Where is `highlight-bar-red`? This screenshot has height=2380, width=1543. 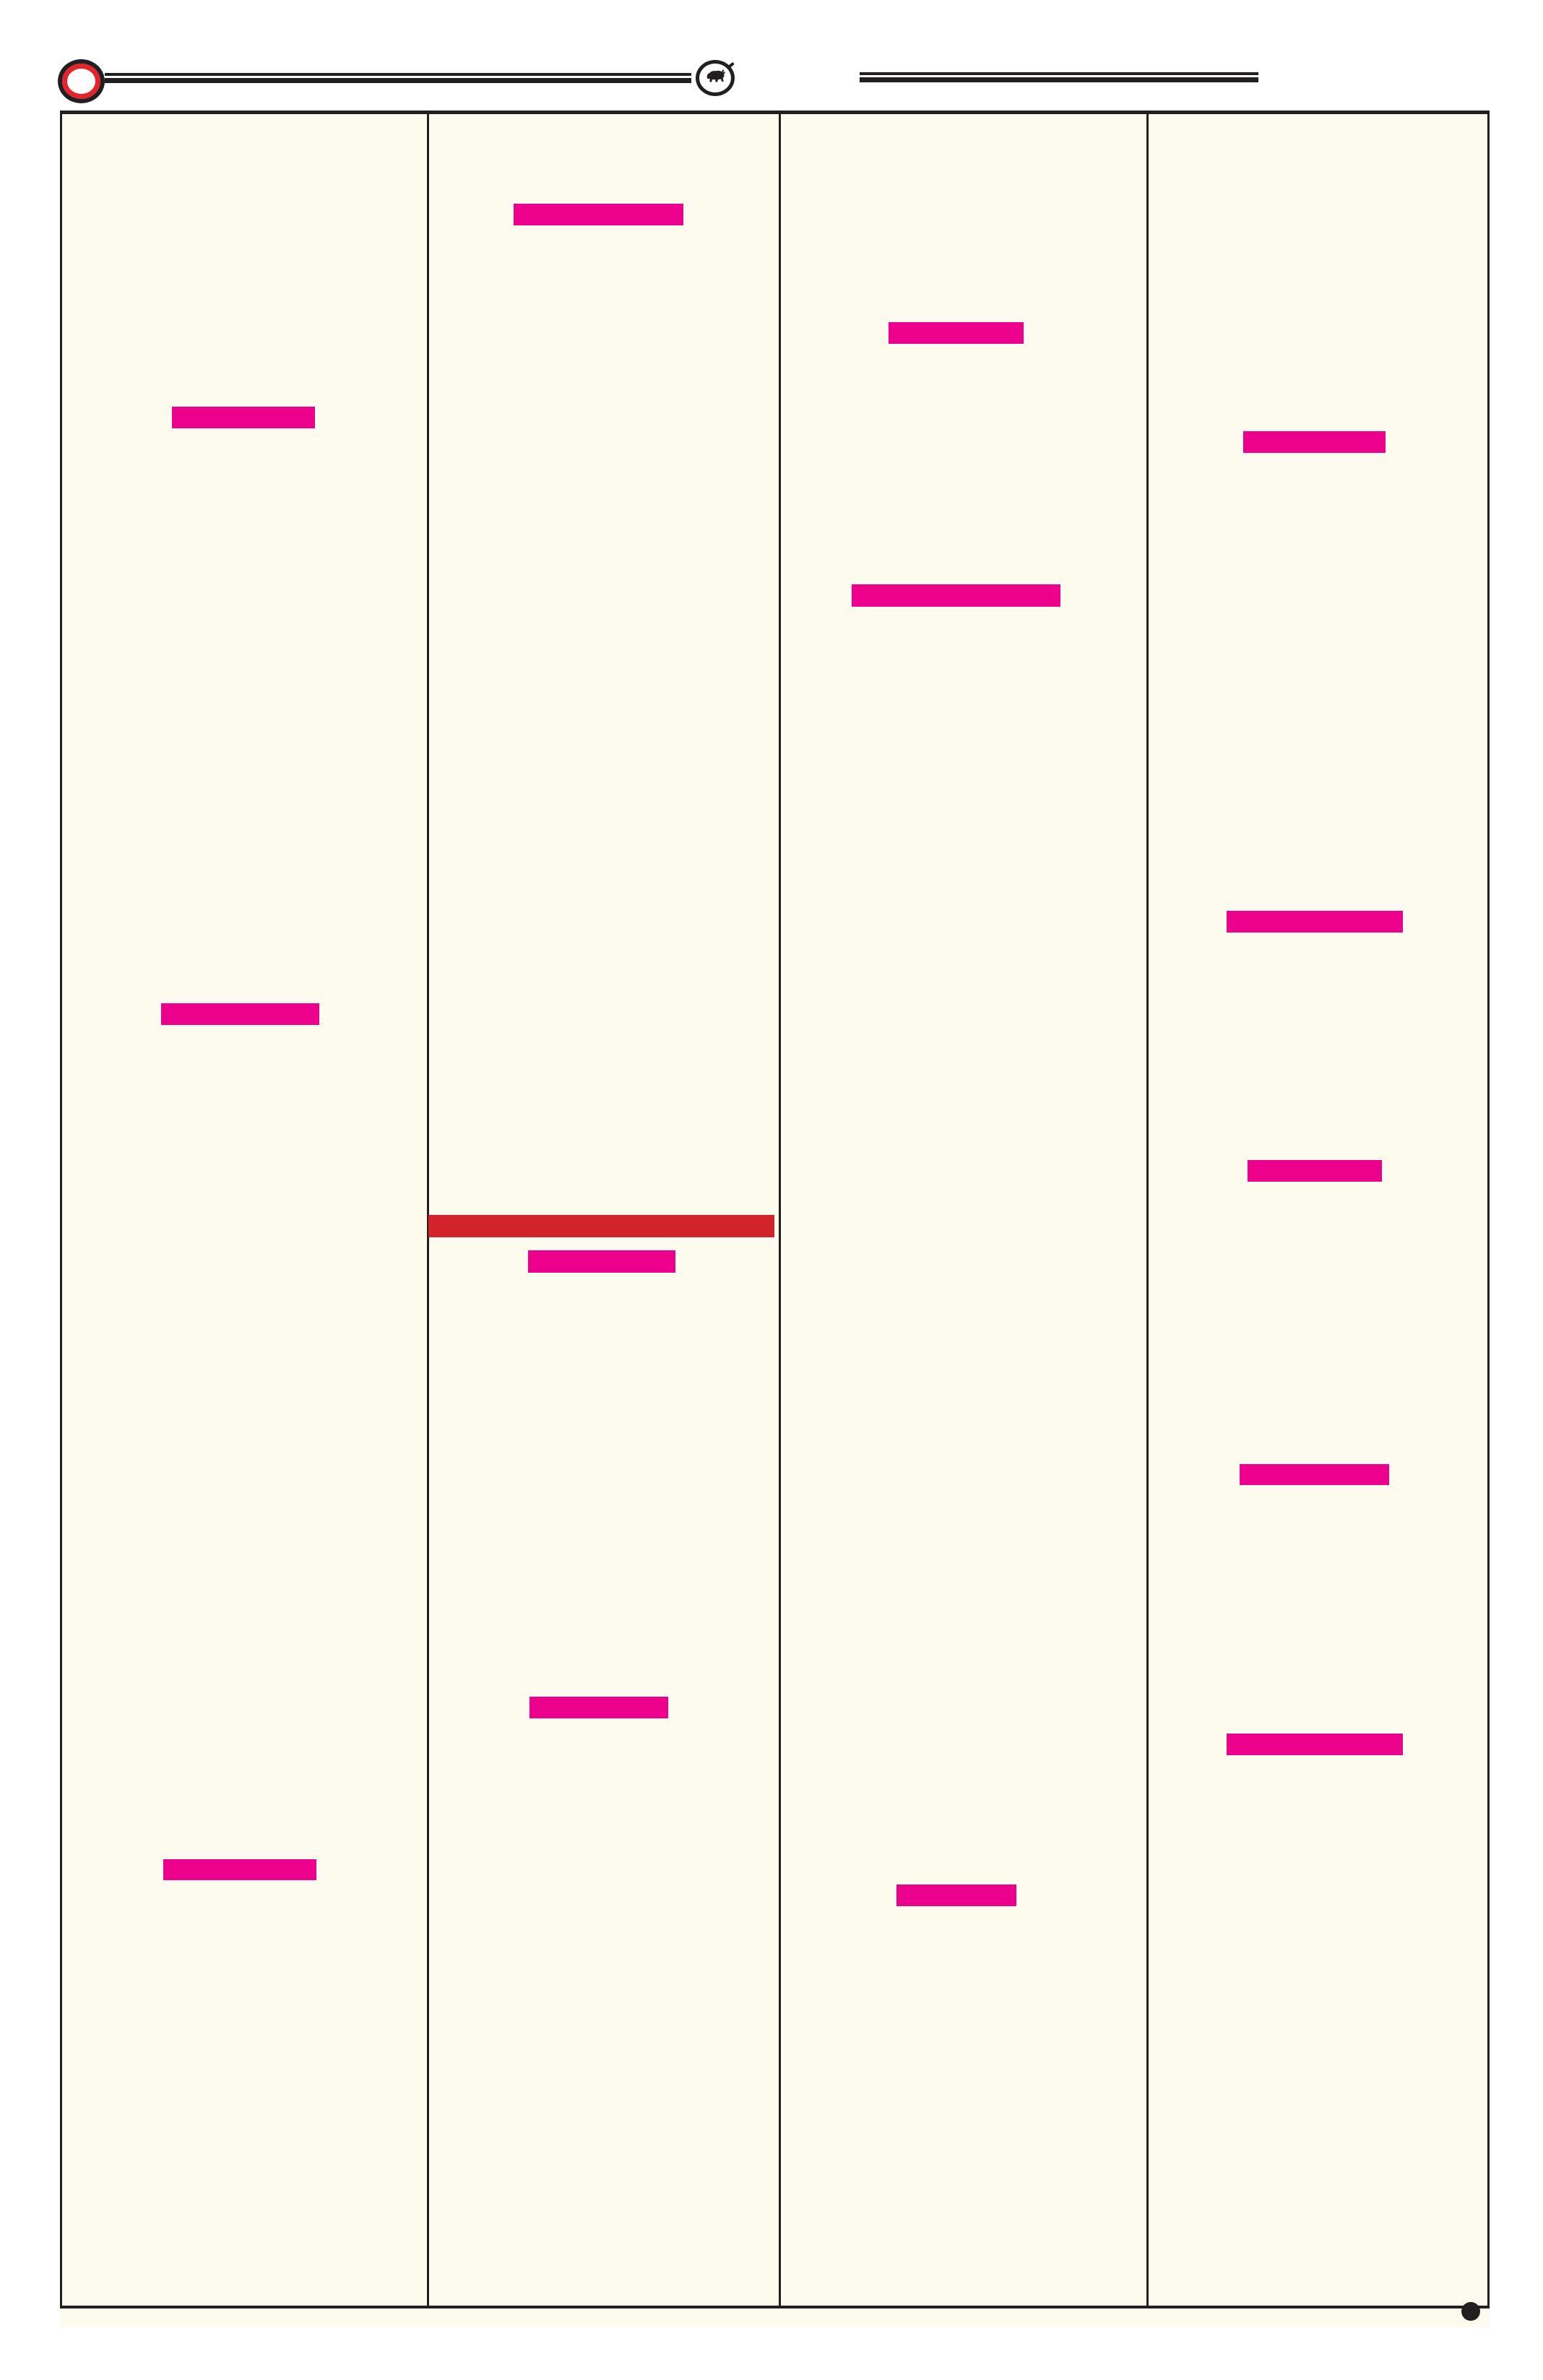
highlight-bar-red is located at coordinates (601, 1226).